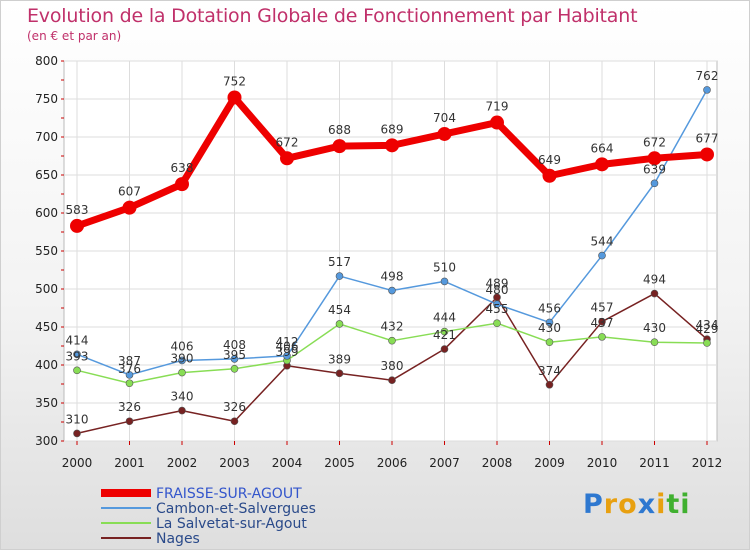 Image resolution: width=750 pixels, height=550 pixels. I want to click on data-label: 494, so click(654, 280).